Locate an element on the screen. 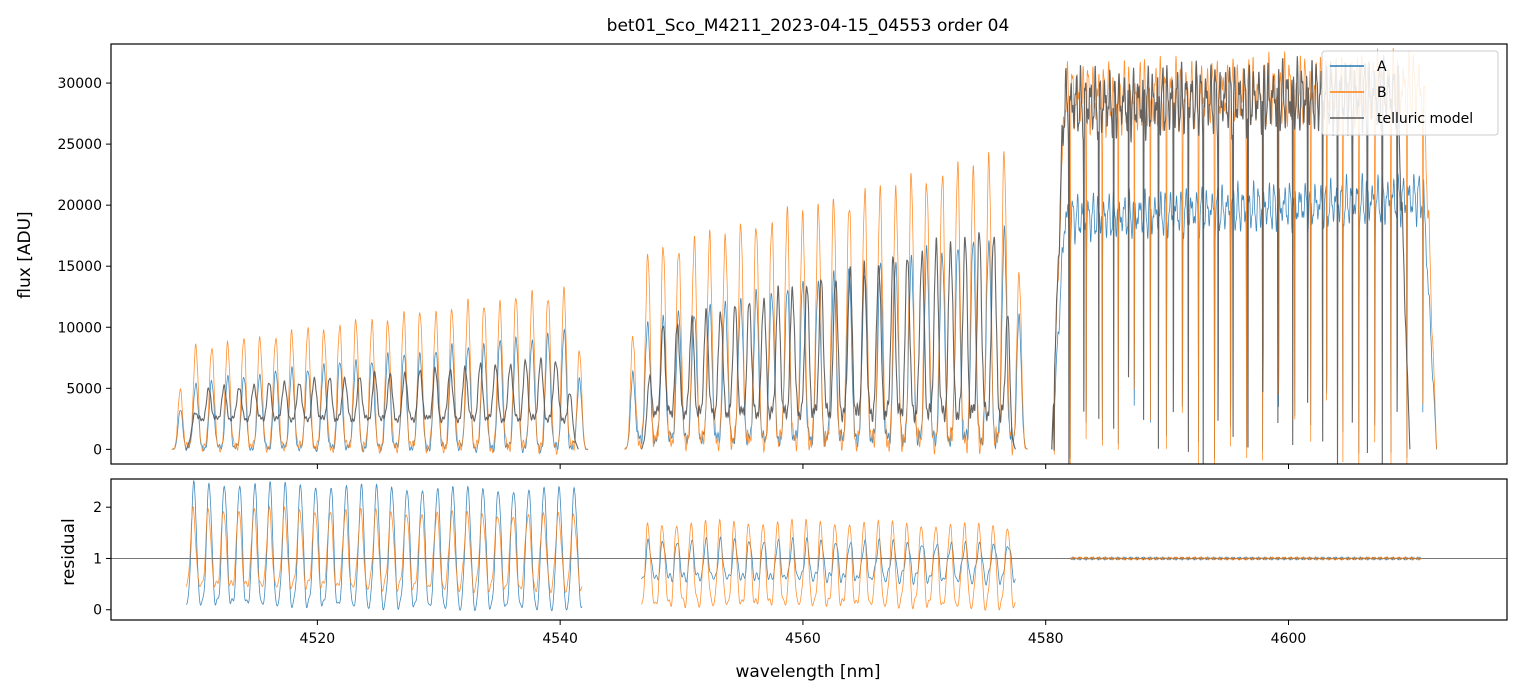  residual-y-tick-label: 1 is located at coordinates (97, 559).